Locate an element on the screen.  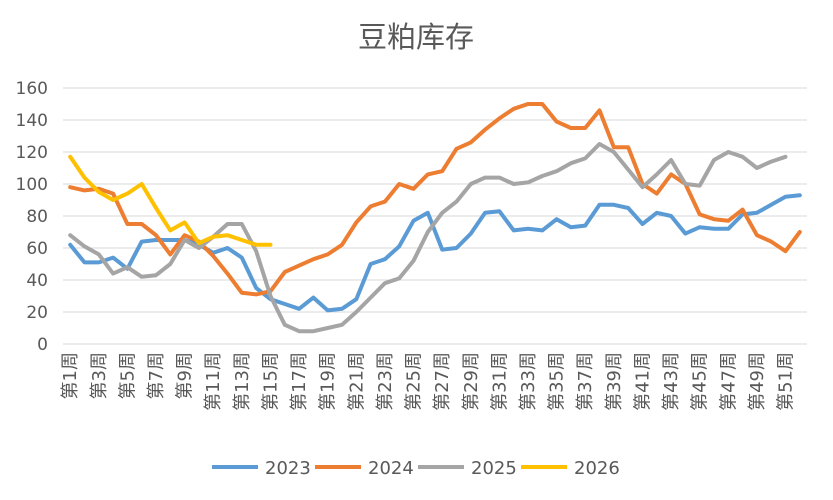
y-tick-label: 100 is located at coordinates (32, 185).